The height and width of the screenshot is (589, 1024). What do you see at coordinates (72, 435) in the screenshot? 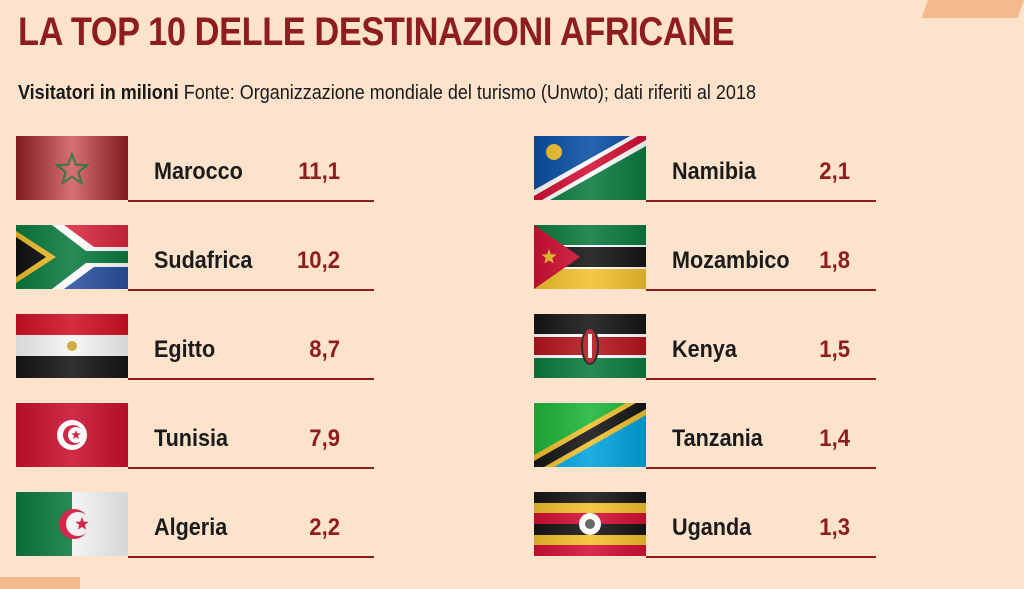
I see `tunisia-flag` at bounding box center [72, 435].